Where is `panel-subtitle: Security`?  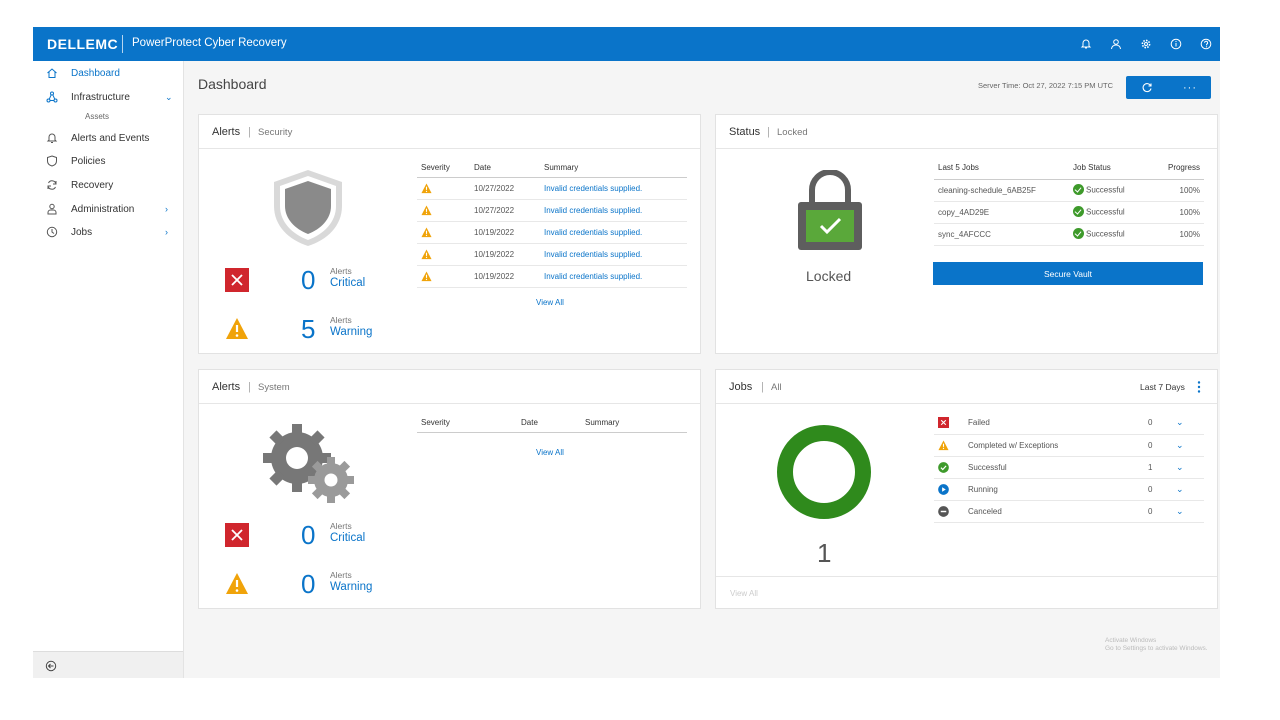 panel-subtitle: Security is located at coordinates (275, 132).